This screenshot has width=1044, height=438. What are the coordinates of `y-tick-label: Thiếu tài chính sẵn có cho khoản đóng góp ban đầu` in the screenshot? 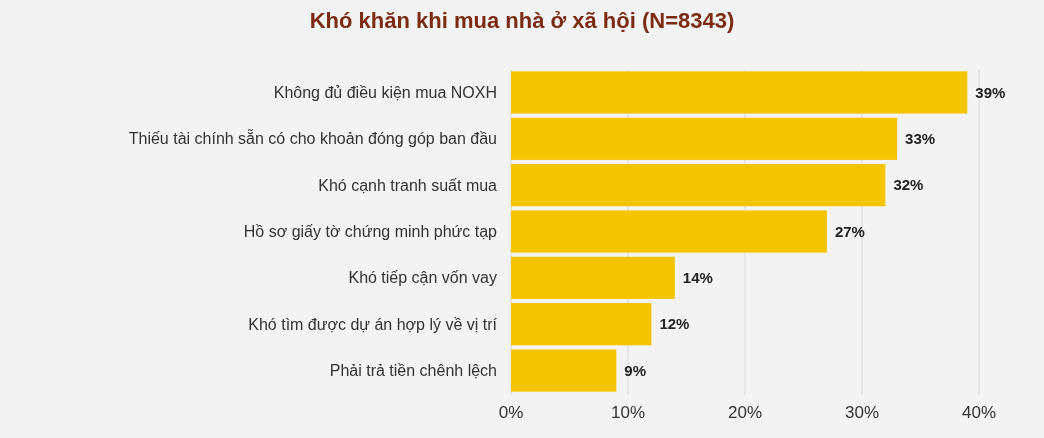 It's located at (312, 138).